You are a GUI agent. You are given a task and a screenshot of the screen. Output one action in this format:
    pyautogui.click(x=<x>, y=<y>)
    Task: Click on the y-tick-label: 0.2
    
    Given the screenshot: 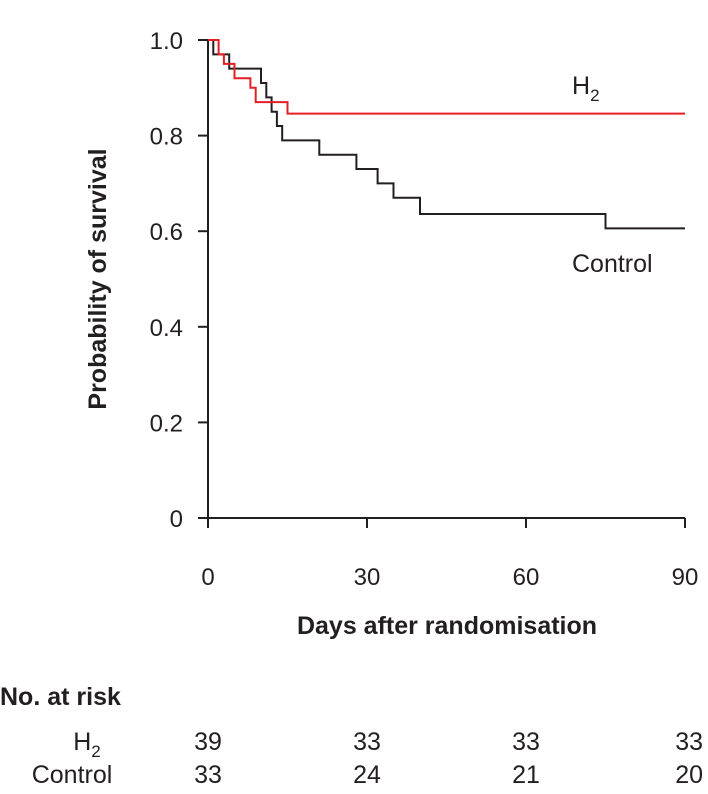 What is the action you would take?
    pyautogui.click(x=166, y=423)
    